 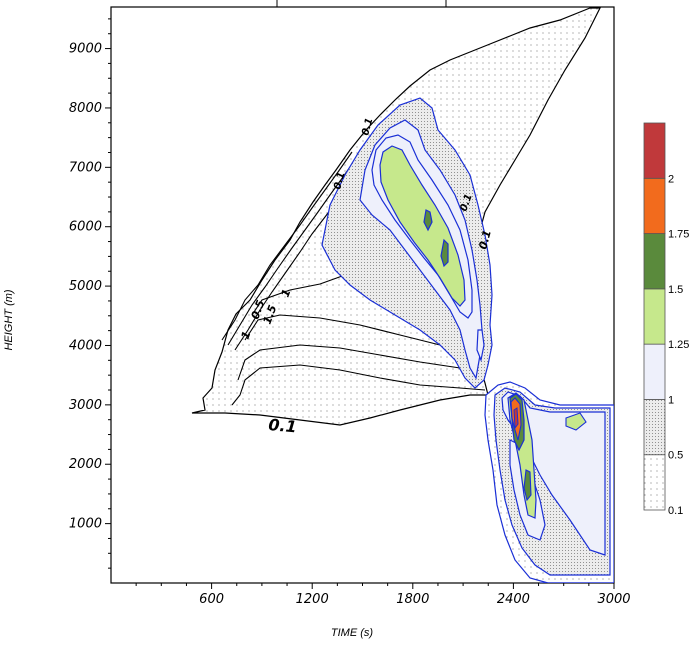 I want to click on x-tick-label: 3000, so click(x=613, y=599).